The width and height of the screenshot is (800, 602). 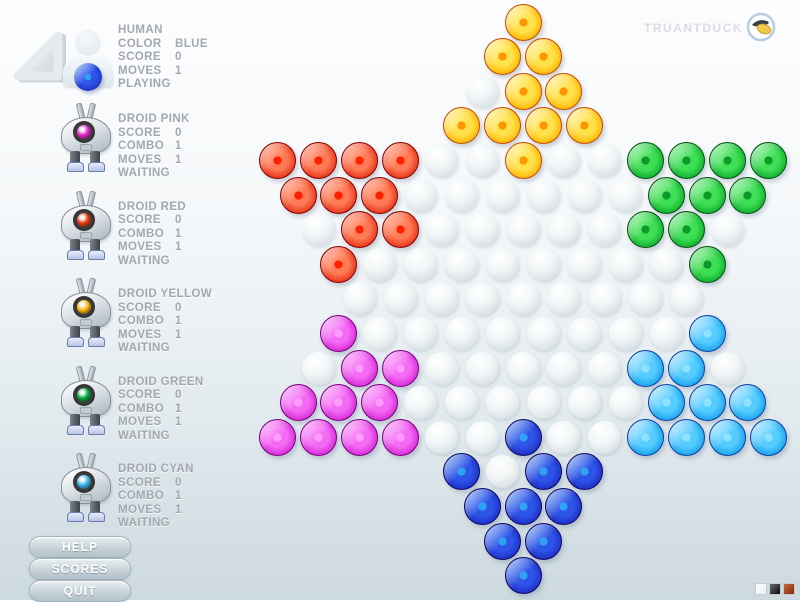 I want to click on quit-button: QUIT, so click(x=80, y=591).